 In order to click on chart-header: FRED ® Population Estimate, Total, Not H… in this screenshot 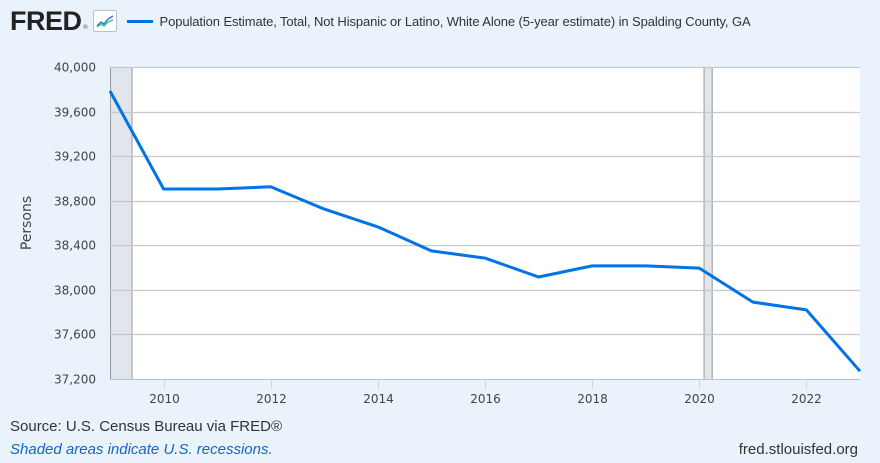, I will do `click(380, 21)`.